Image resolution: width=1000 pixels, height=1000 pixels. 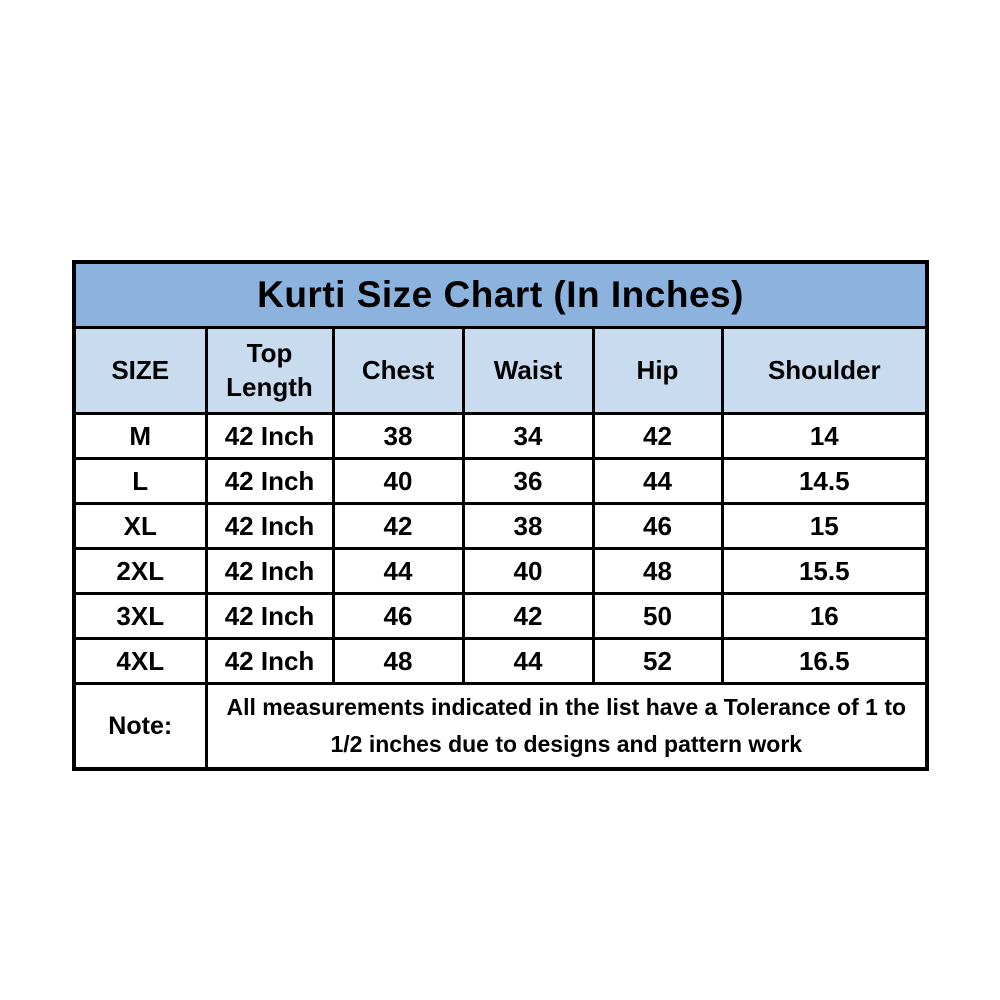 I want to click on cell-shoulder: 15.5, so click(x=824, y=571).